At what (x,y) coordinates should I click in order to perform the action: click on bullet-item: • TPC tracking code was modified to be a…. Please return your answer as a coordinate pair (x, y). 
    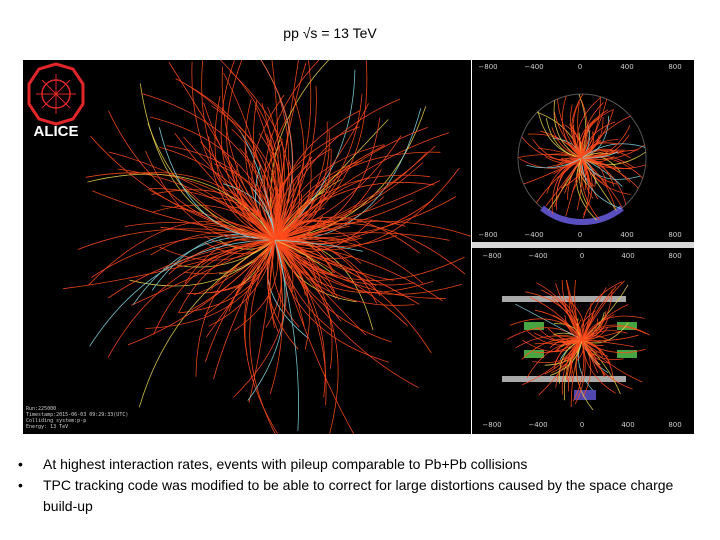
    Looking at the image, I should click on (358, 496).